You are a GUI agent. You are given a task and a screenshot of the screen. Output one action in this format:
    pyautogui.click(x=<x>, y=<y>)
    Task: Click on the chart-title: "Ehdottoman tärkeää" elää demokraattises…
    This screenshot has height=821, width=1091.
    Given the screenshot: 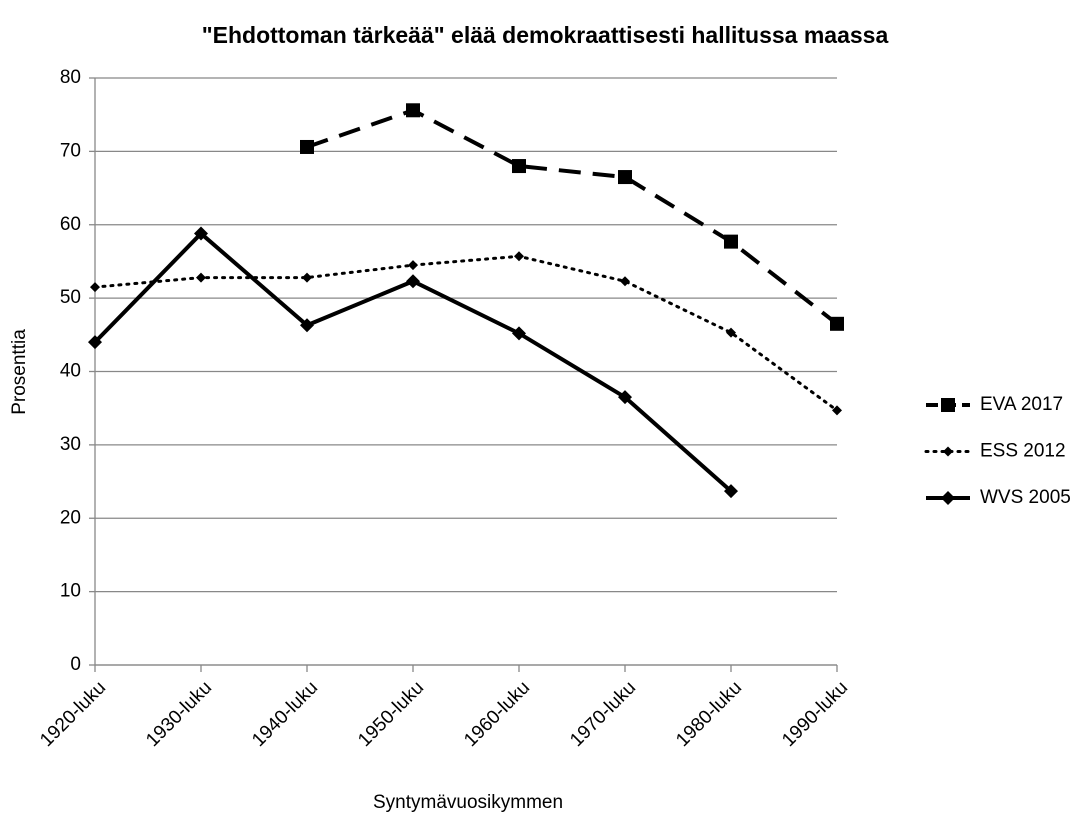 What is the action you would take?
    pyautogui.click(x=545, y=35)
    